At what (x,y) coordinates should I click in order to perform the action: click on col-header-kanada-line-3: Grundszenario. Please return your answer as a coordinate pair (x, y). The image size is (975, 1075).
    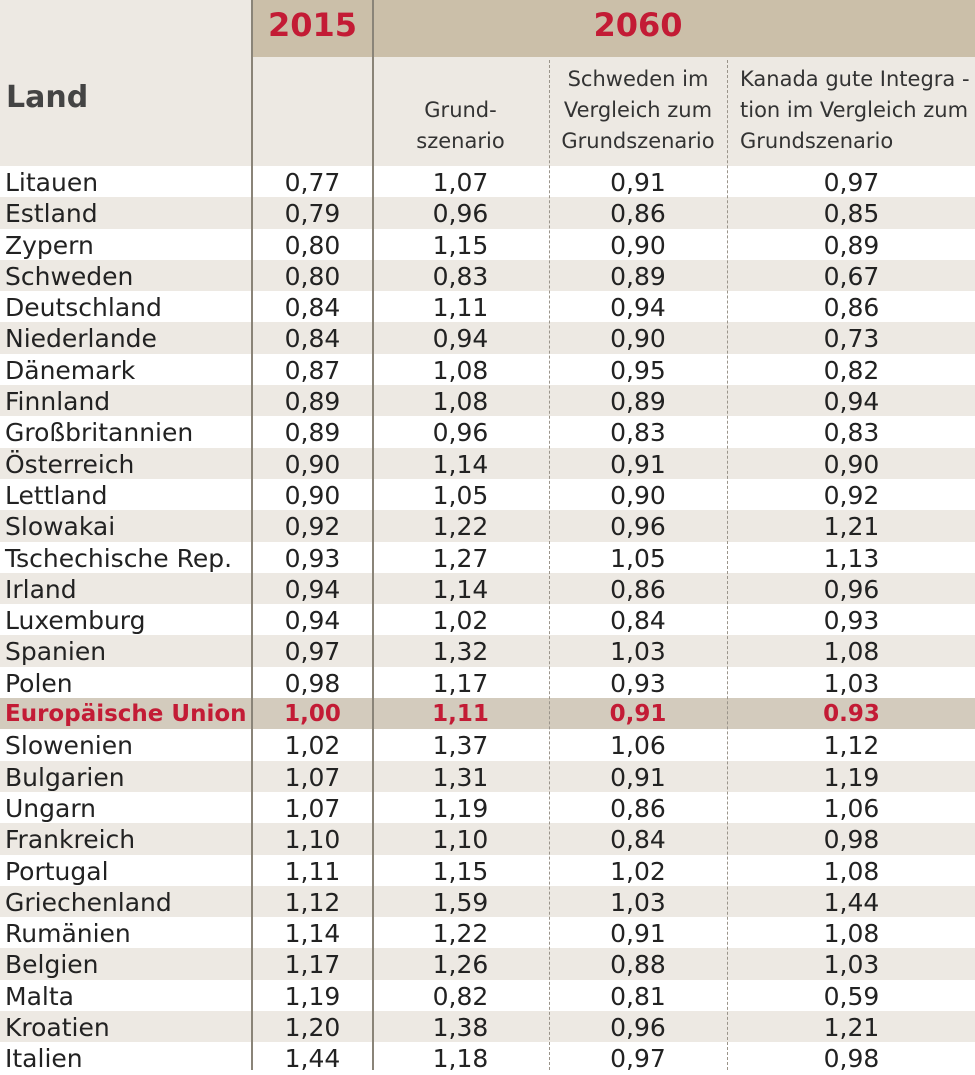
    Looking at the image, I should click on (817, 141).